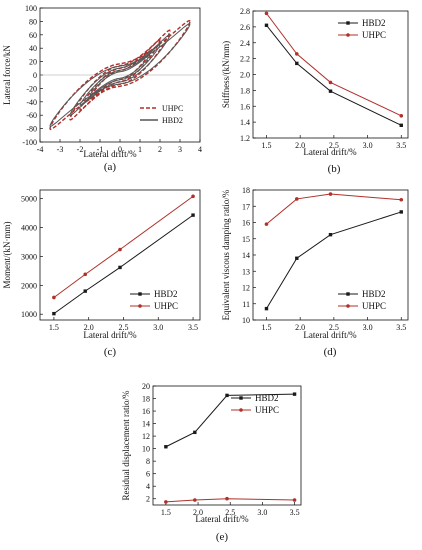  What do you see at coordinates (160, 149) in the screenshot?
I see `x-tick-label: 2` at bounding box center [160, 149].